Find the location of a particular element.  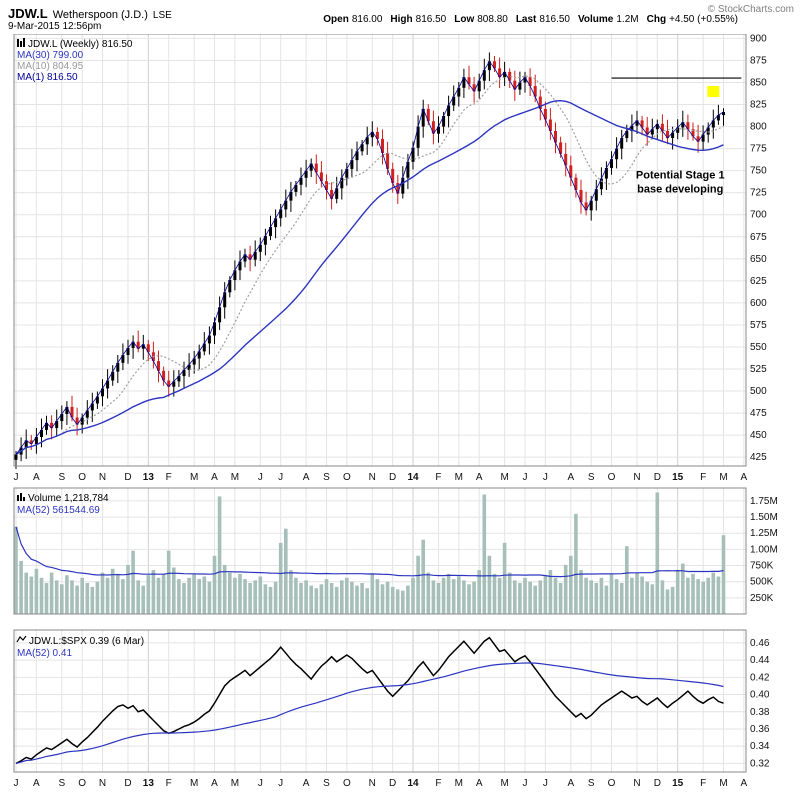

volume-axis-labels: 250K 500K 750K 1.00M 1.25M 1.50M 1.75M is located at coordinates (764, 550).